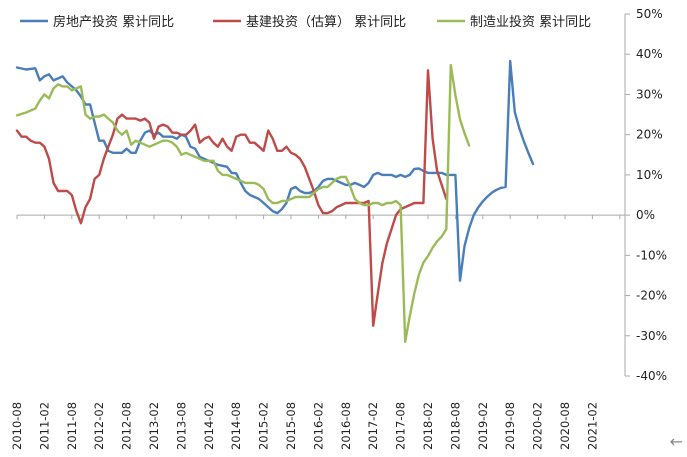 This screenshot has height=457, width=687. Describe the element at coordinates (651, 376) in the screenshot. I see `y-tick-label: -40%` at that location.